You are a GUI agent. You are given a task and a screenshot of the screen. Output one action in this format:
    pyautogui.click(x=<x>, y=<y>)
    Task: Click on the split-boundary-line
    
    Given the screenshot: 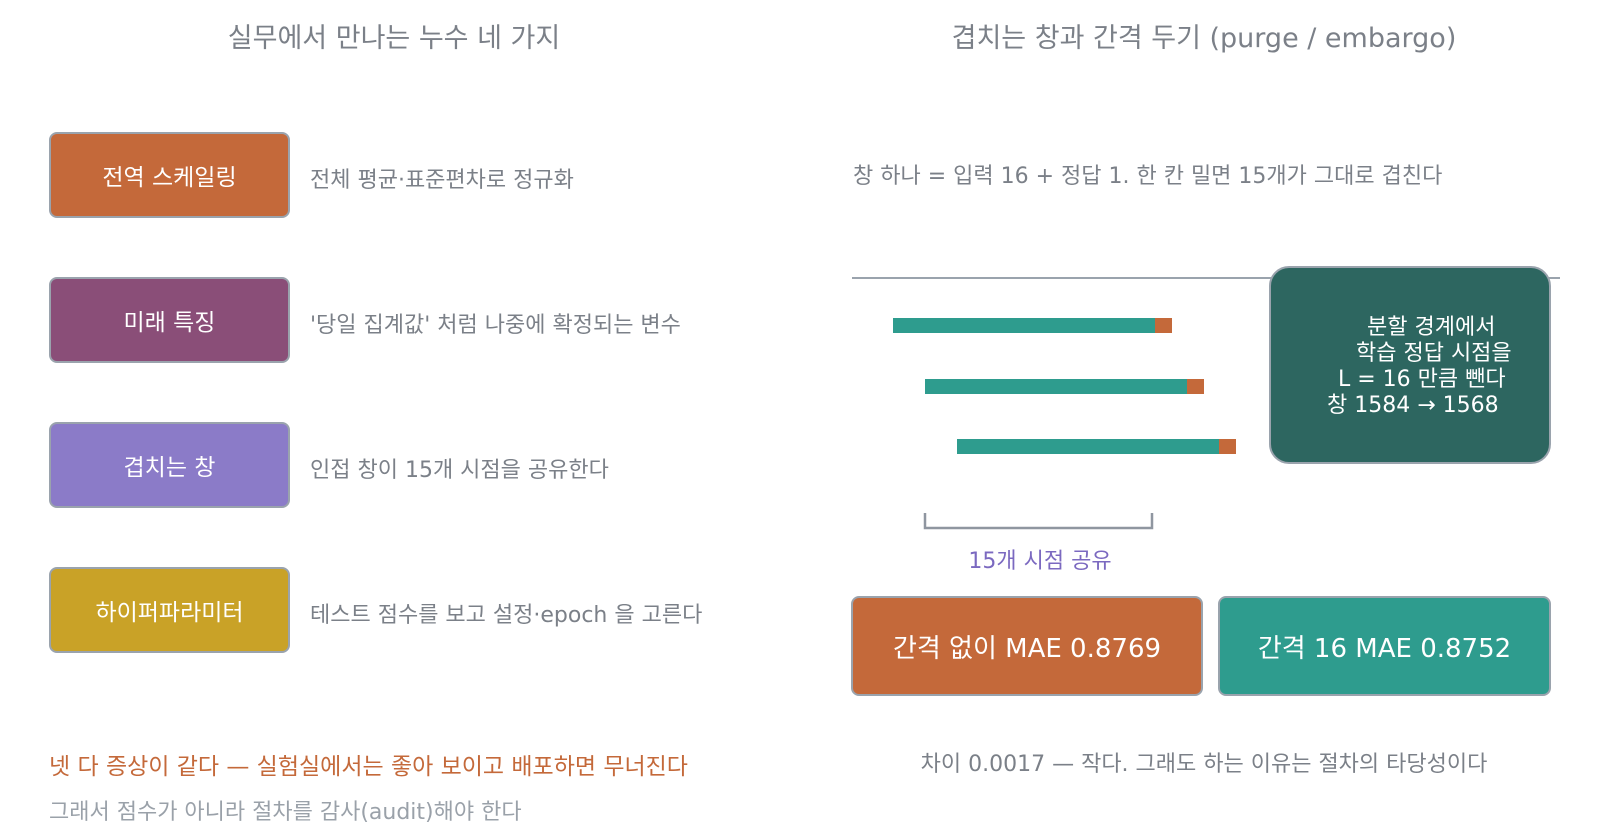 What is the action you would take?
    pyautogui.click(x=1206, y=278)
    